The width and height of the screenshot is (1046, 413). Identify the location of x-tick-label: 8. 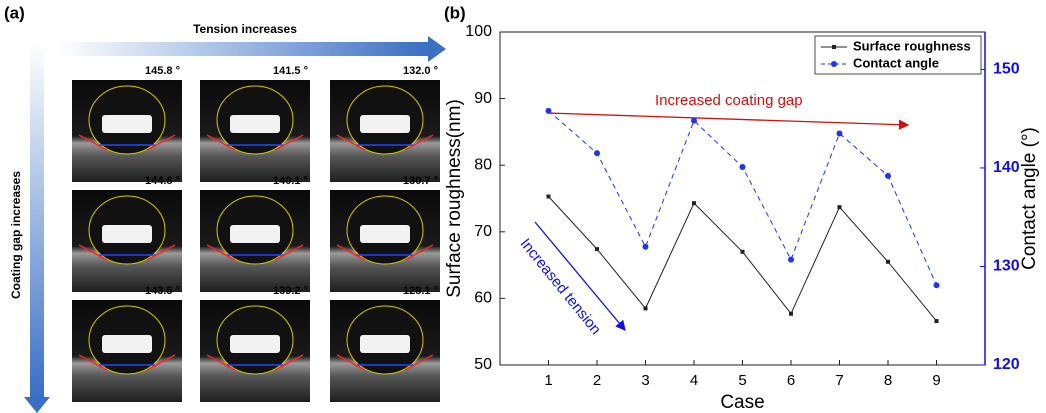
(888, 380).